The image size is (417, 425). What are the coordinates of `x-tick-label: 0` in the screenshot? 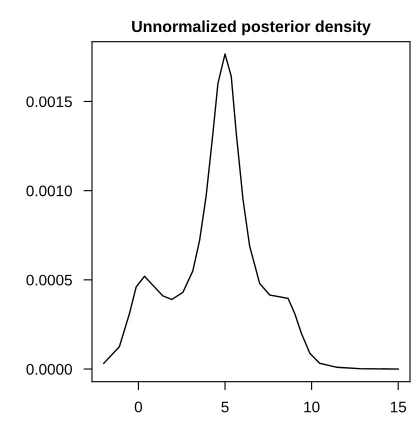 It's located at (138, 407).